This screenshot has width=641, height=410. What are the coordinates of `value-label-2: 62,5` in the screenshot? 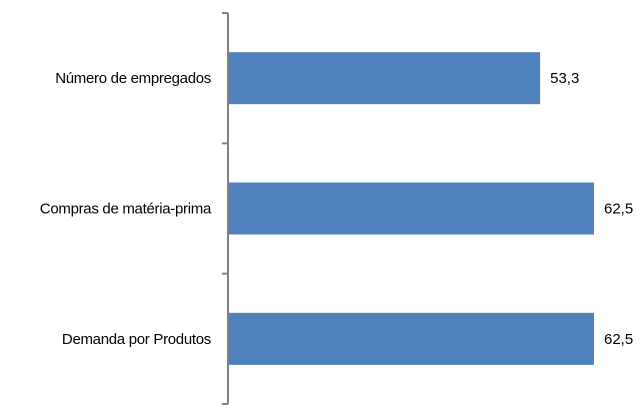 It's located at (618, 209).